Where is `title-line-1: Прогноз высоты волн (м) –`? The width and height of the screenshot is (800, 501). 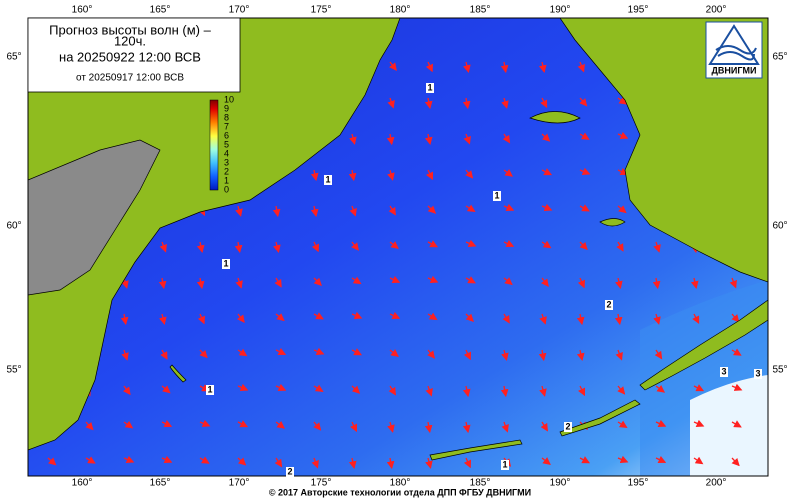
title-line-1: Прогноз высоты волн (м) – is located at coordinates (130, 29).